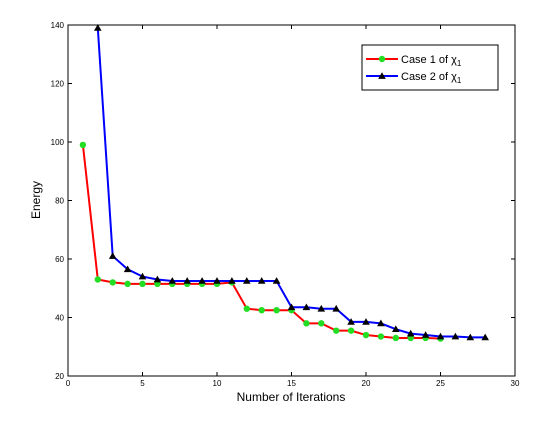 The image size is (550, 424). I want to click on legend-item-2: Case 2 of χ1, so click(414, 78).